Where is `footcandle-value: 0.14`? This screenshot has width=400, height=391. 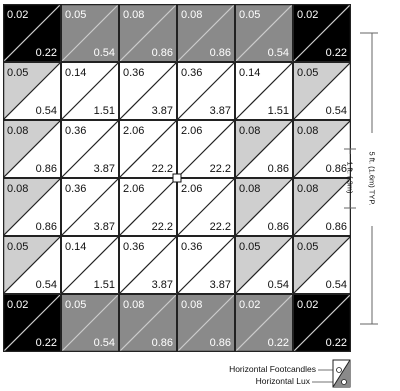
footcandle-value: 0.14 is located at coordinates (75, 73).